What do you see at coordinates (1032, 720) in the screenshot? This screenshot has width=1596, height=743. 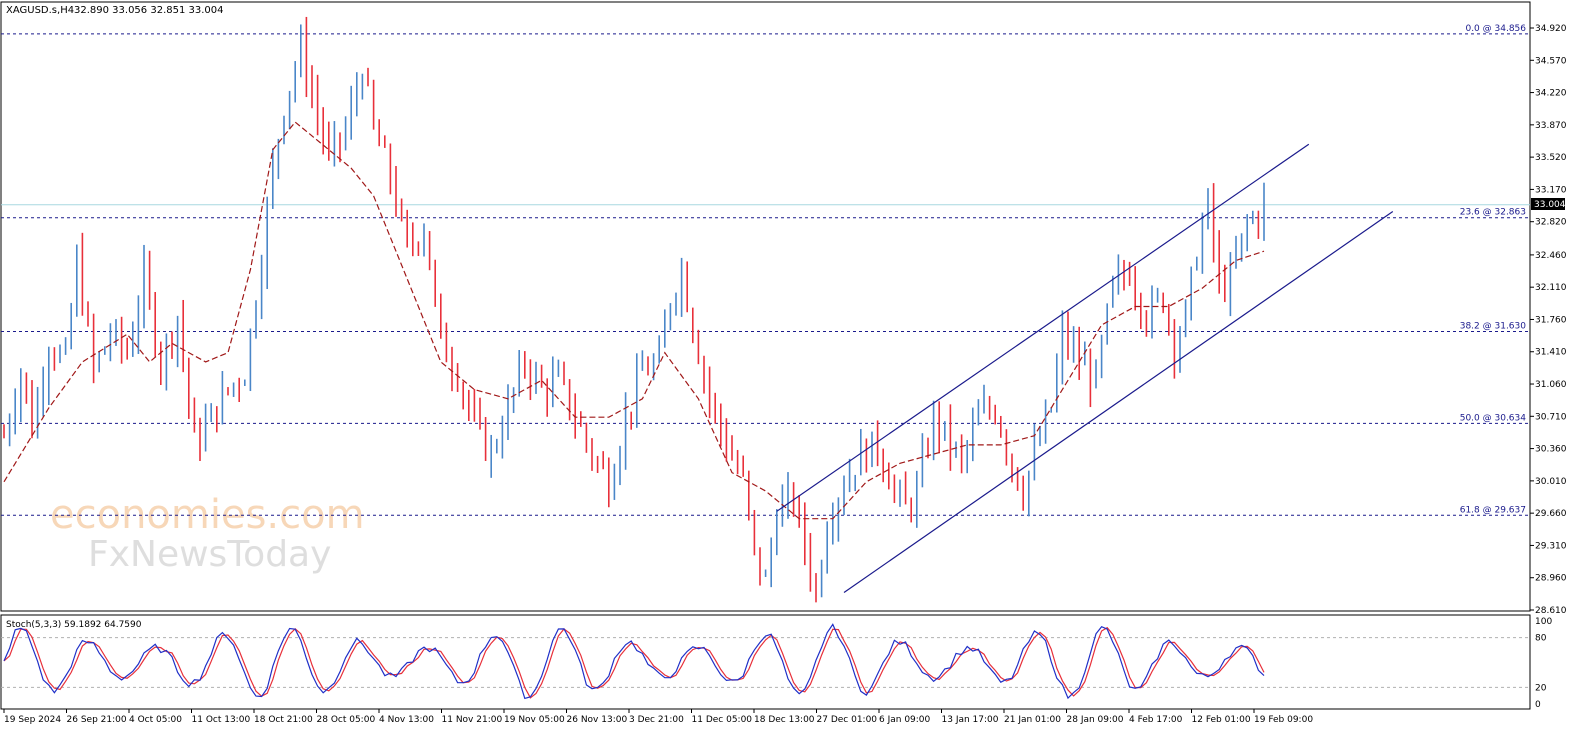 I see `time-axis-label: 21 Jan 01:00` at bounding box center [1032, 720].